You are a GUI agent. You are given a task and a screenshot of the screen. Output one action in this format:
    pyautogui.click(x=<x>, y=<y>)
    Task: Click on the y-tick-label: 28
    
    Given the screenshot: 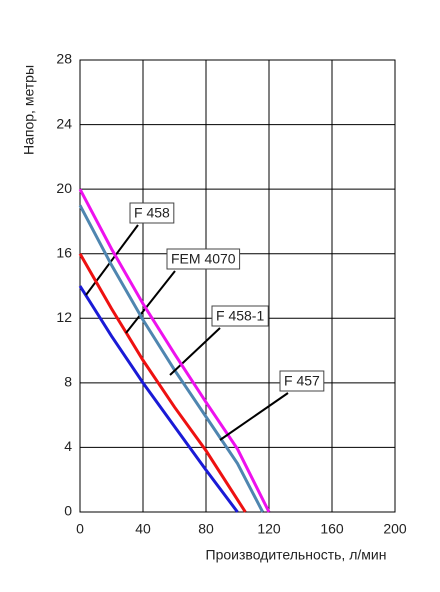 What is the action you would take?
    pyautogui.click(x=64, y=59)
    